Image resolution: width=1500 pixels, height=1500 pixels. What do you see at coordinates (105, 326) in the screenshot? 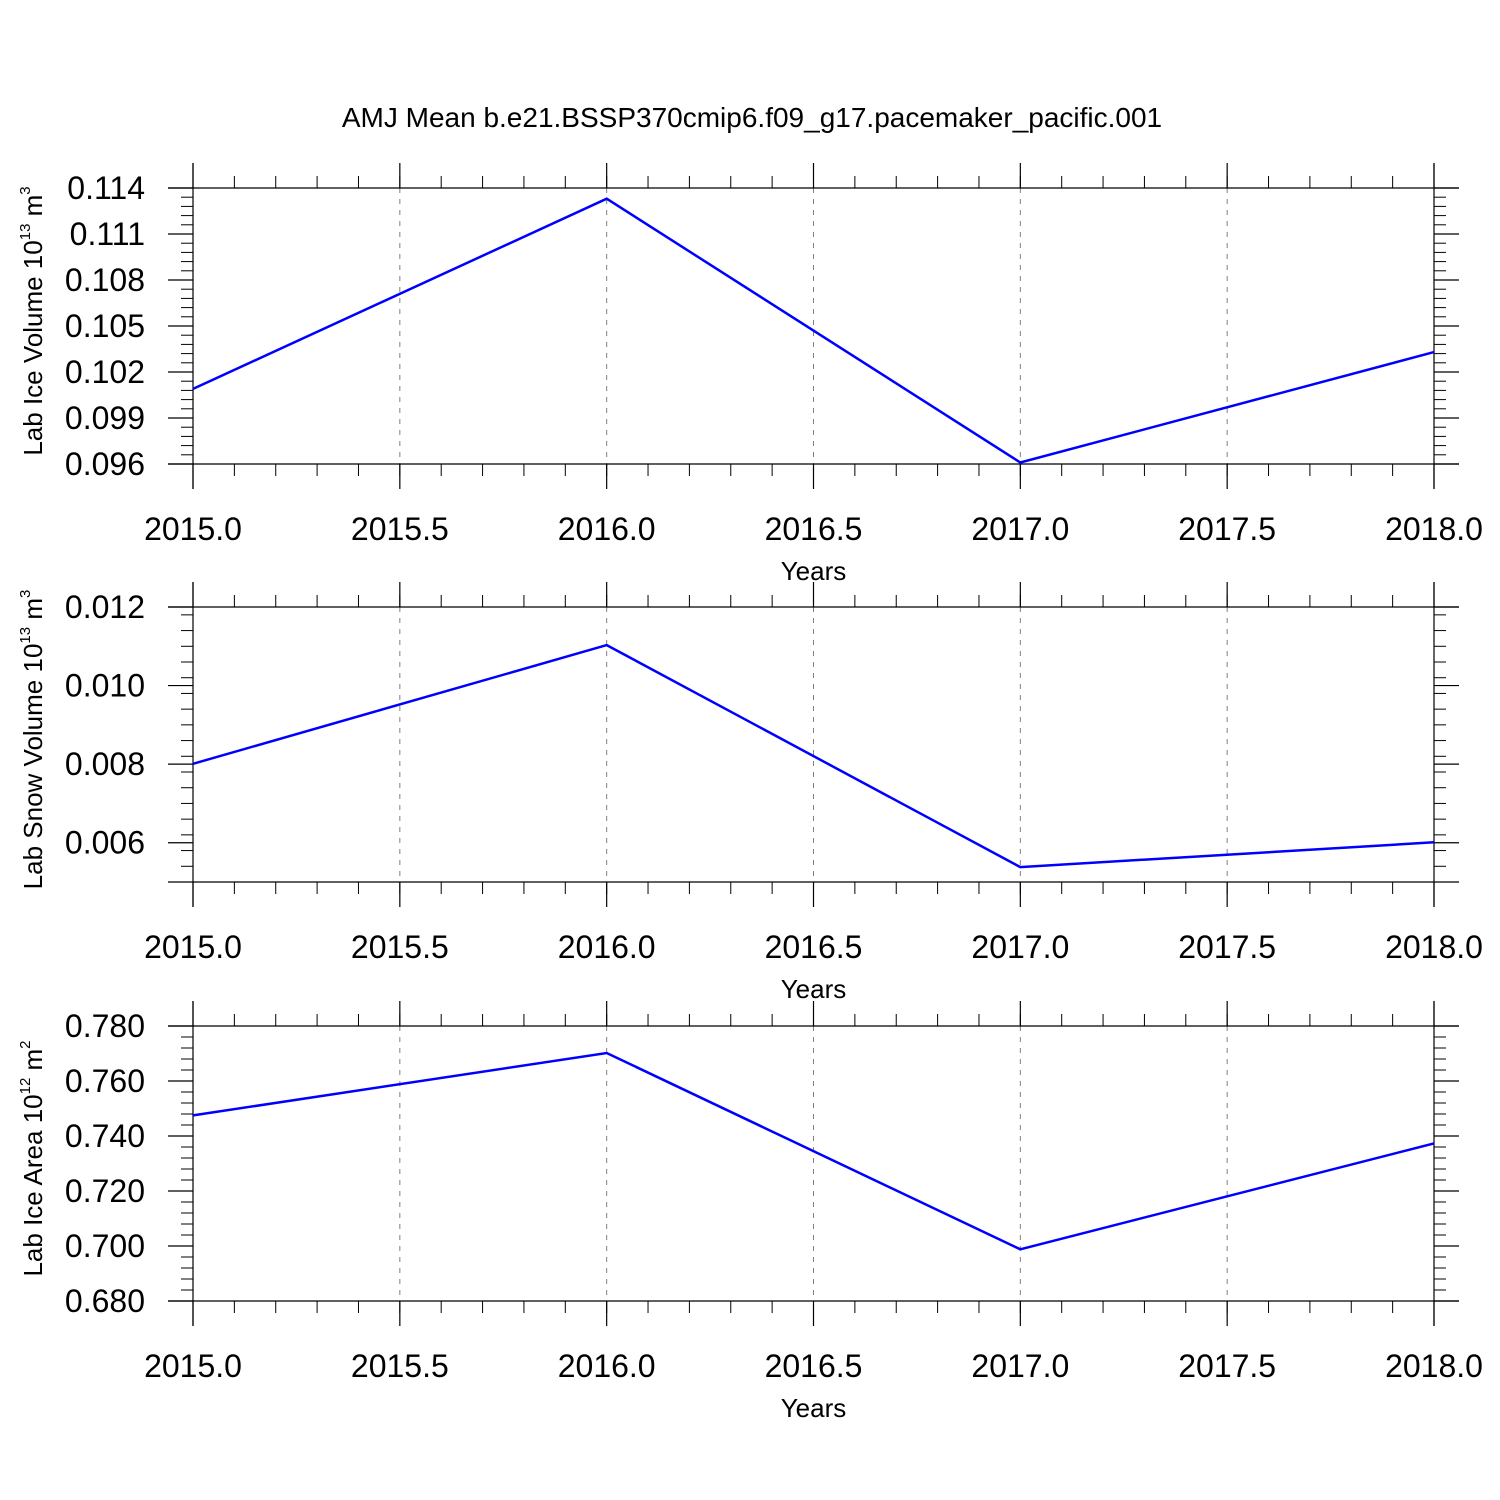
I see `y-tick-label: 0.105` at bounding box center [105, 326].